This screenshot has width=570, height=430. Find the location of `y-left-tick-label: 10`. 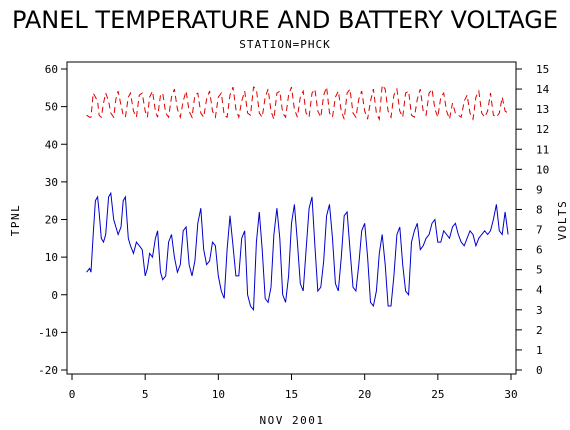

y-left-tick-label: 10 is located at coordinates (51, 257).